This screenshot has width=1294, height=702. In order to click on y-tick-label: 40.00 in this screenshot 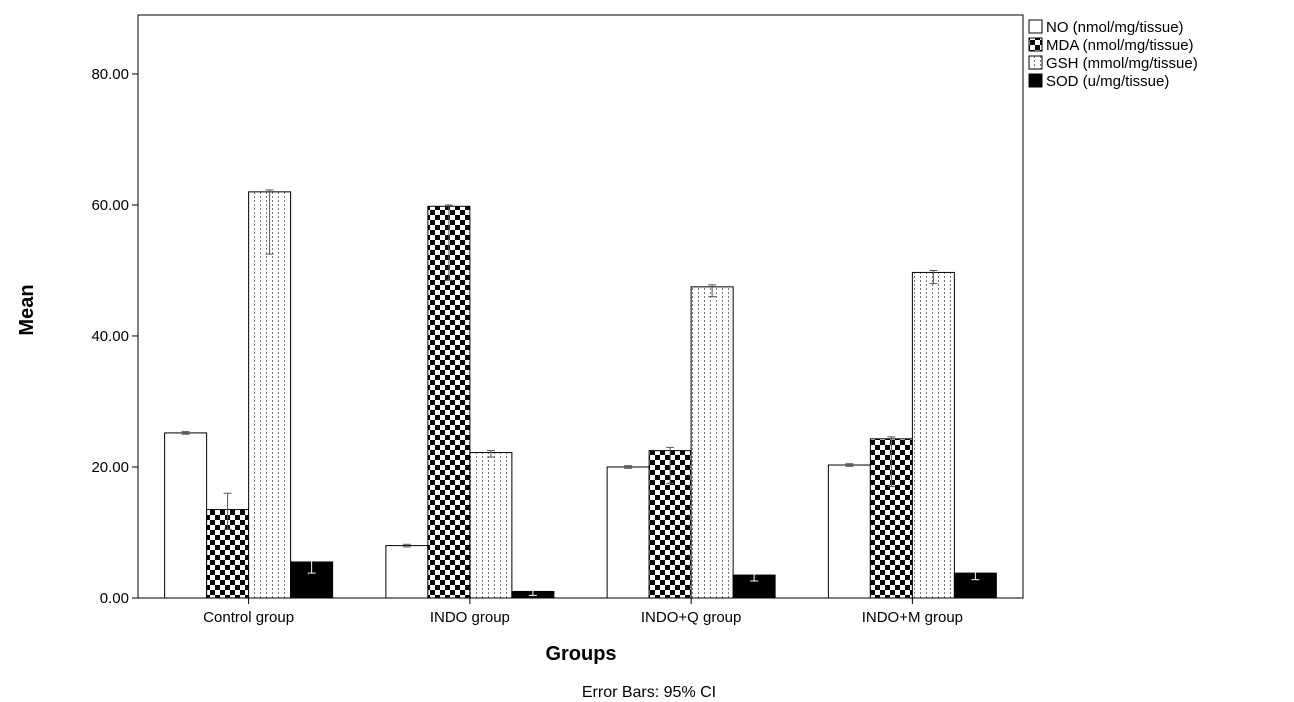, I will do `click(110, 336)`.